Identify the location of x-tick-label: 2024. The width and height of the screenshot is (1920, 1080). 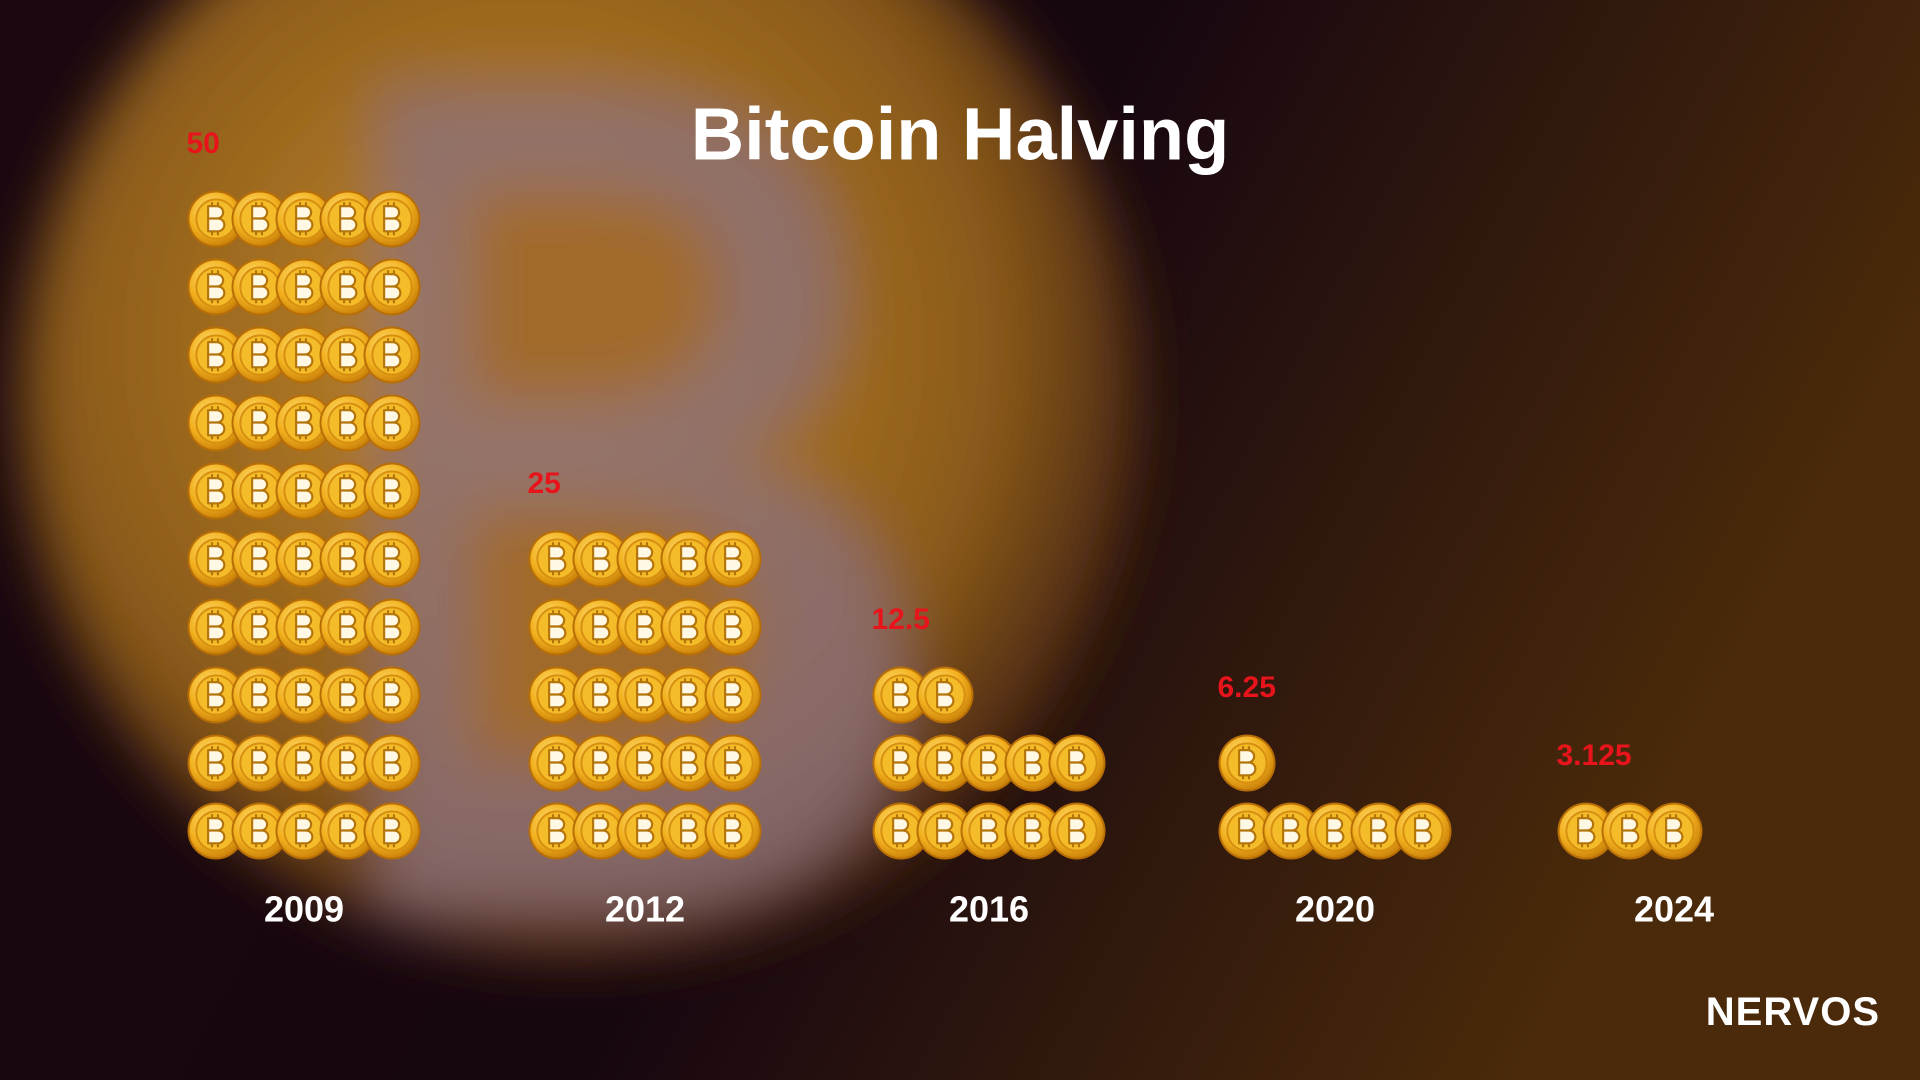
(1674, 909).